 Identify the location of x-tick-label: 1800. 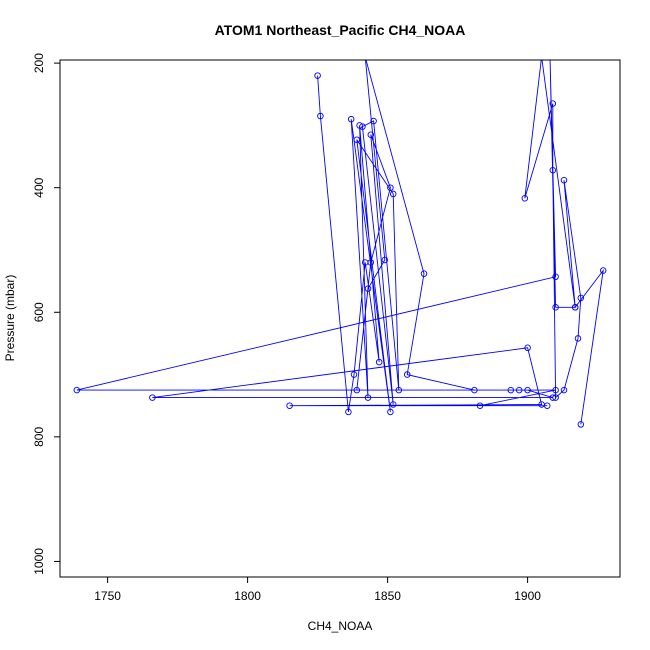
(247, 596).